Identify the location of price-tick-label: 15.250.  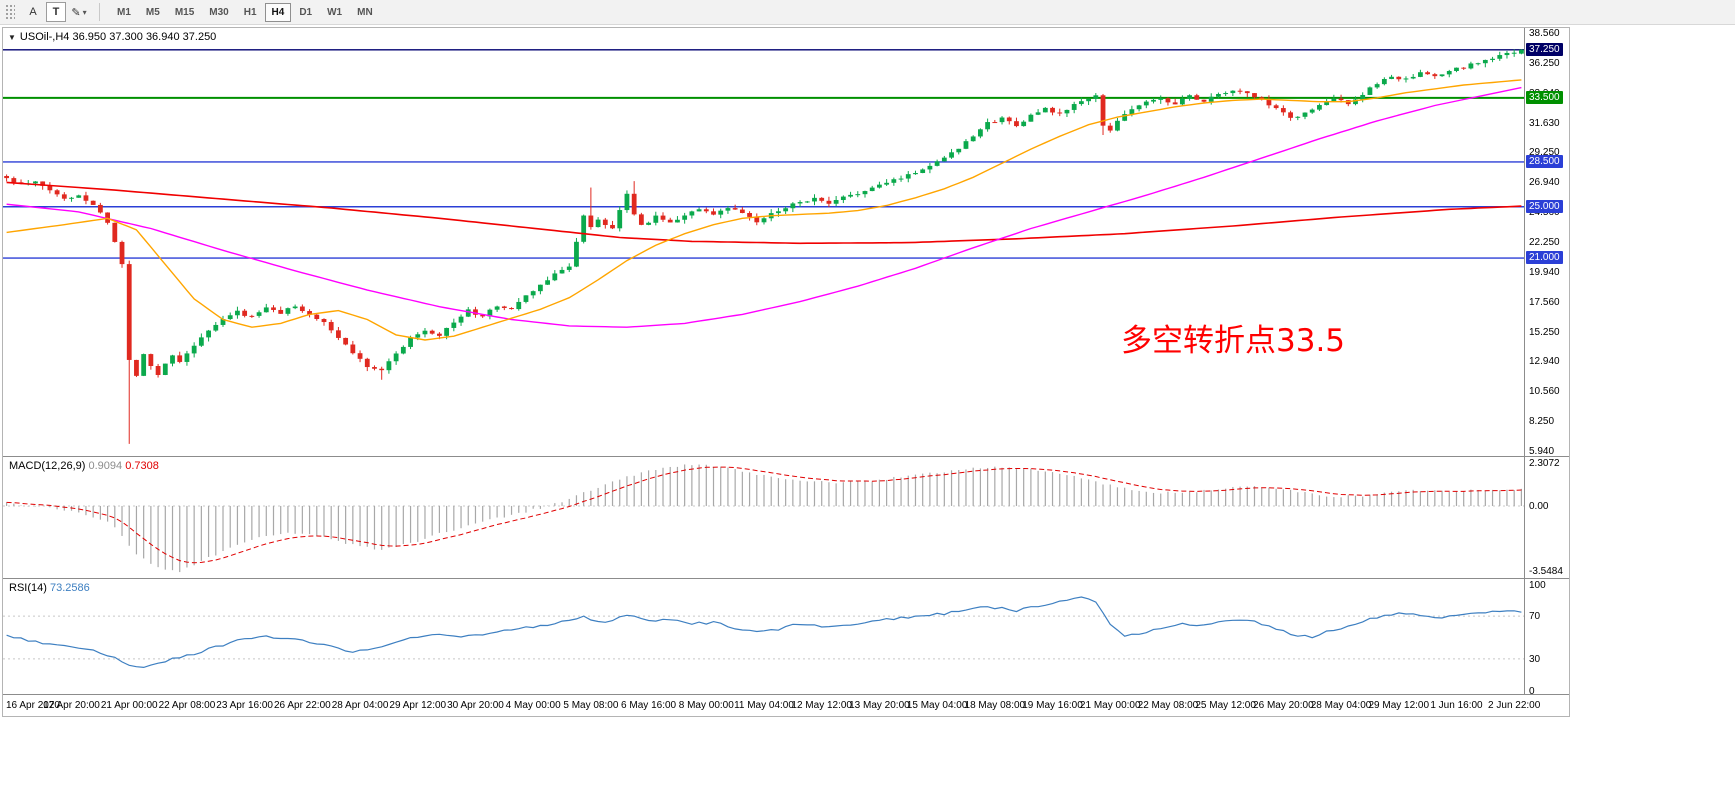
(1544, 332).